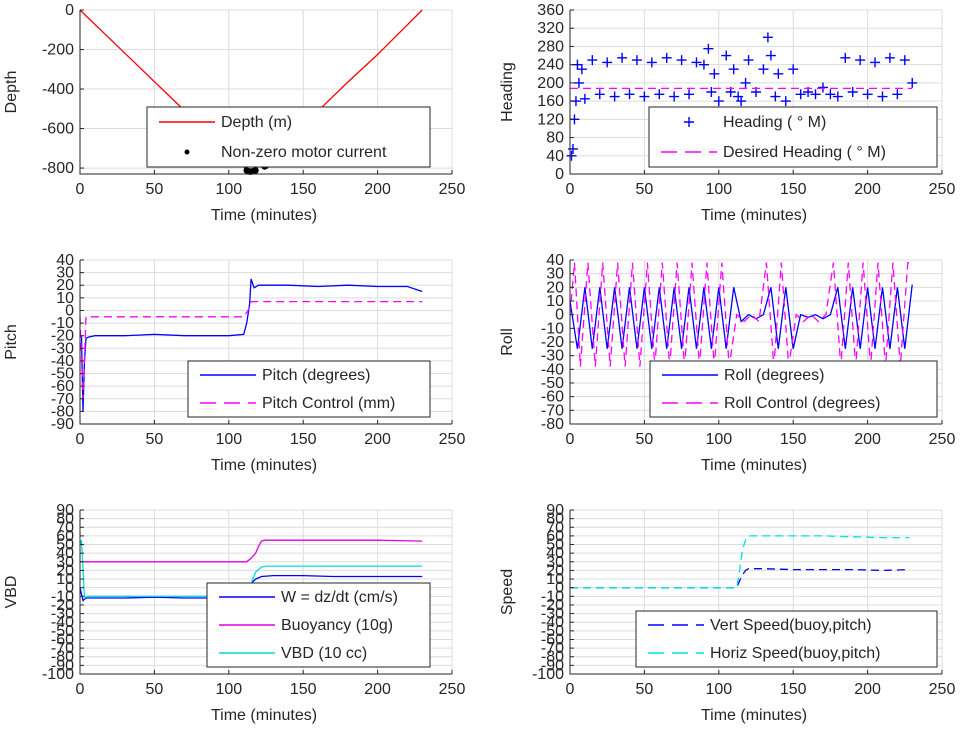 Image resolution: width=961 pixels, height=741 pixels. What do you see at coordinates (804, 152) in the screenshot?
I see `heading-legend-label-1: Desired Heading ( ° M)` at bounding box center [804, 152].